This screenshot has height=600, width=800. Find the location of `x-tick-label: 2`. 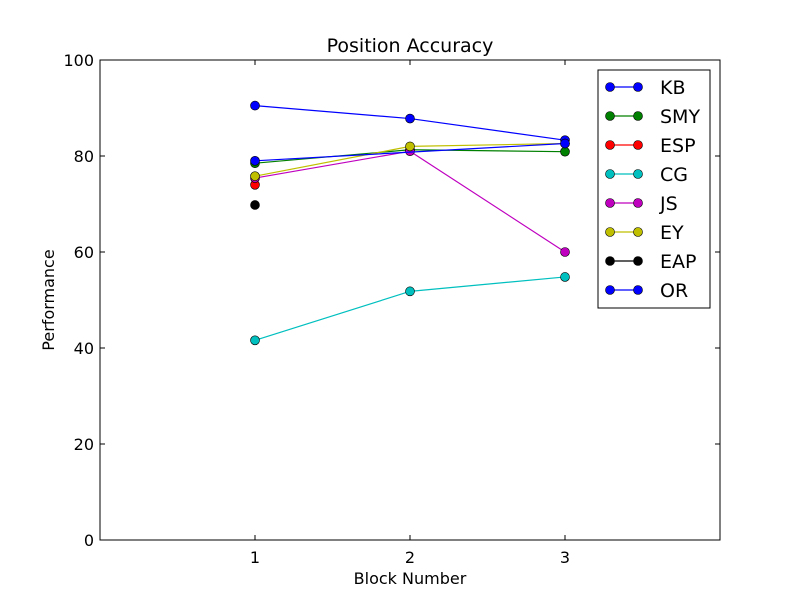

x-tick-label: 2 is located at coordinates (410, 557).